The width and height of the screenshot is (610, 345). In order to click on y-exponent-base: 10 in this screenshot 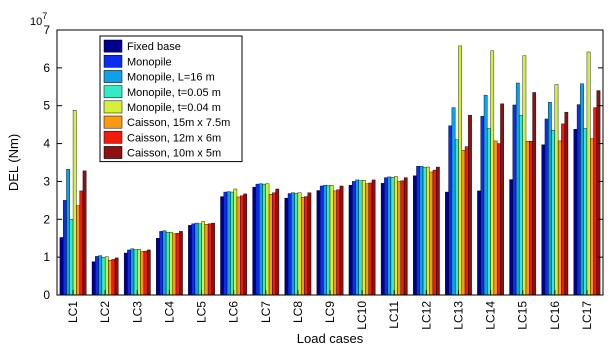, I will do `click(36, 22)`.